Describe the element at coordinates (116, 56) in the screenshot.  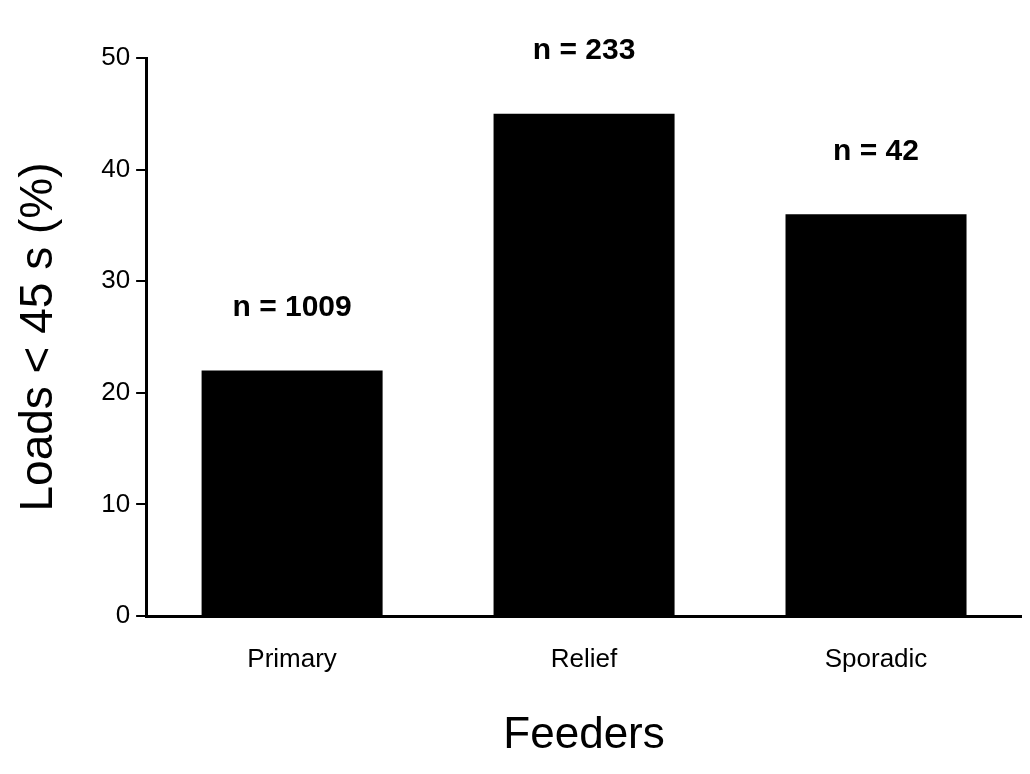
I see `y-tick-label: 50` at that location.